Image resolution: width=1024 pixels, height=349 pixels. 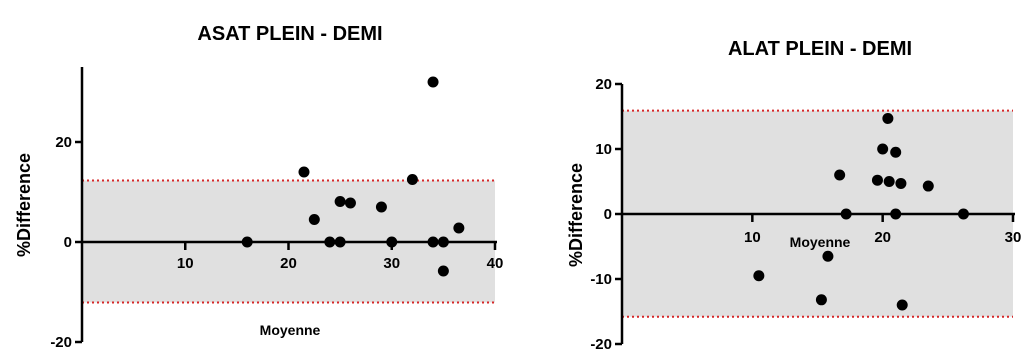 What do you see at coordinates (820, 49) in the screenshot?
I see `chart-title: ALAT PLEIN - DEMI` at bounding box center [820, 49].